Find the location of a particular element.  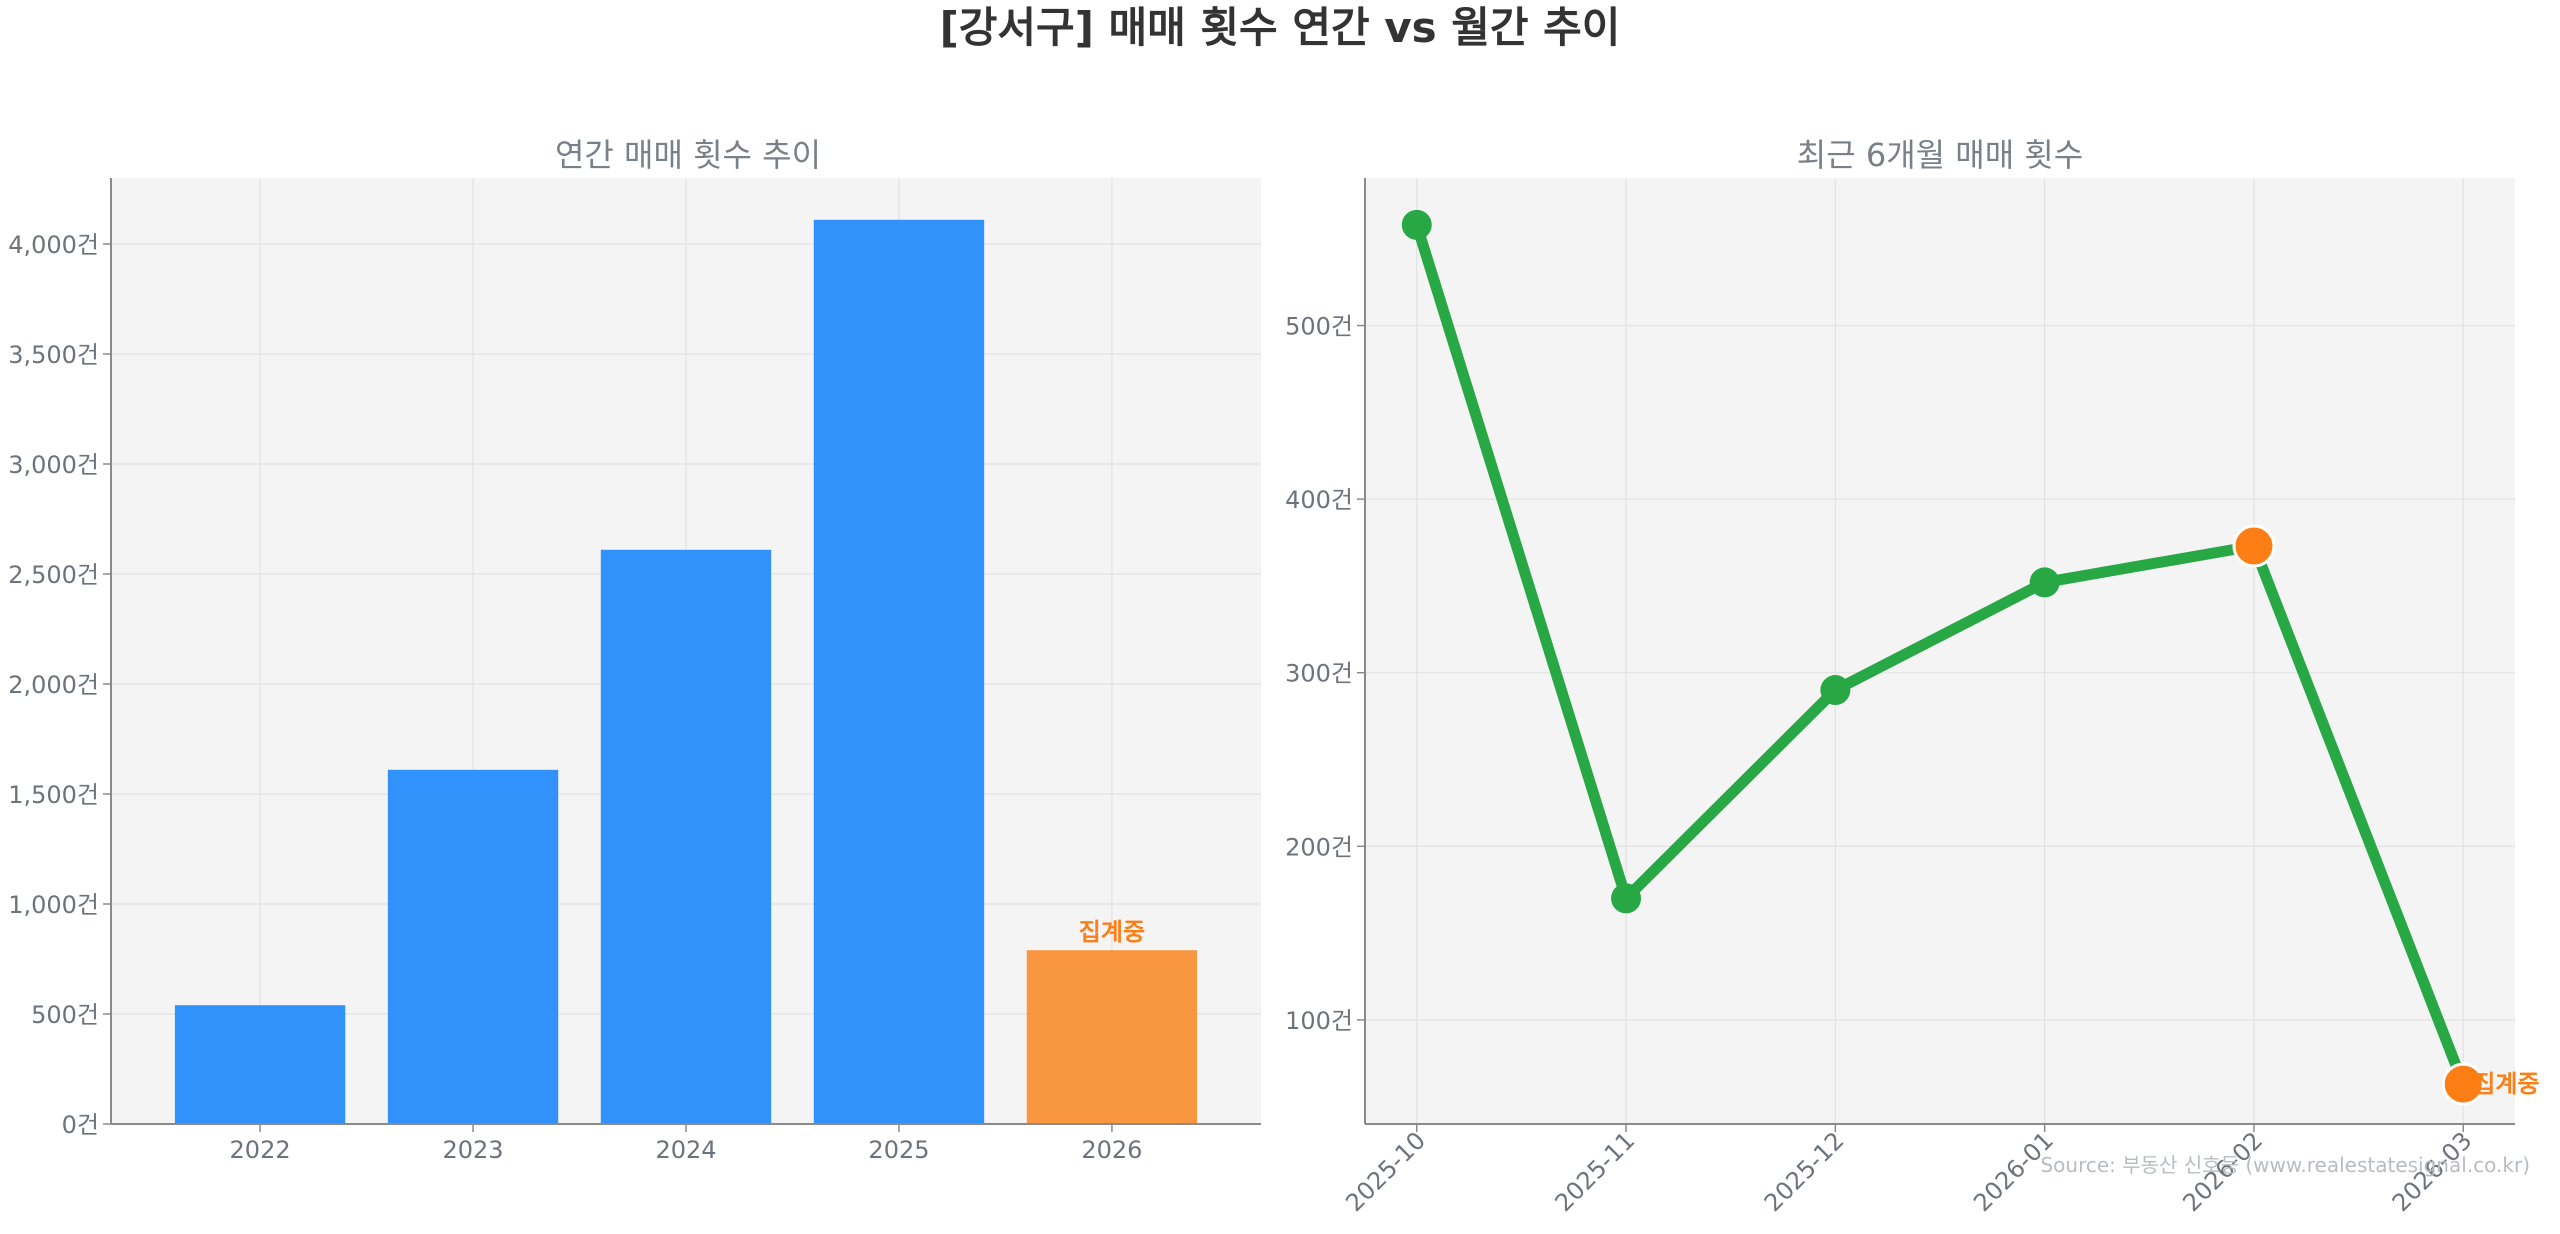

annual-x-tick-label: 2025 is located at coordinates (898, 1150).